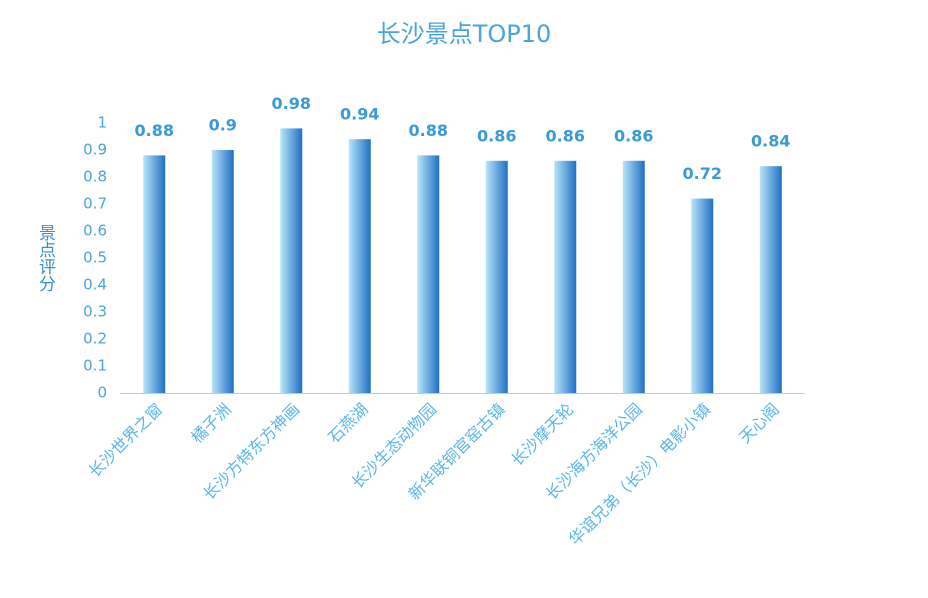 The width and height of the screenshot is (928, 598). What do you see at coordinates (639, 474) in the screenshot?
I see `x-tick-label: 华谊兄弟（长沙）电影小镇` at bounding box center [639, 474].